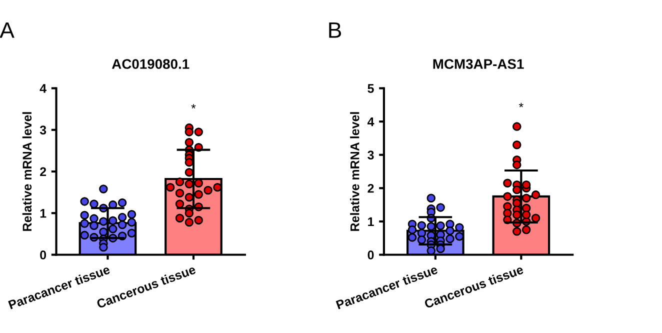 Image resolution: width=662 pixels, height=333 pixels. I want to click on text: B, so click(335, 30).